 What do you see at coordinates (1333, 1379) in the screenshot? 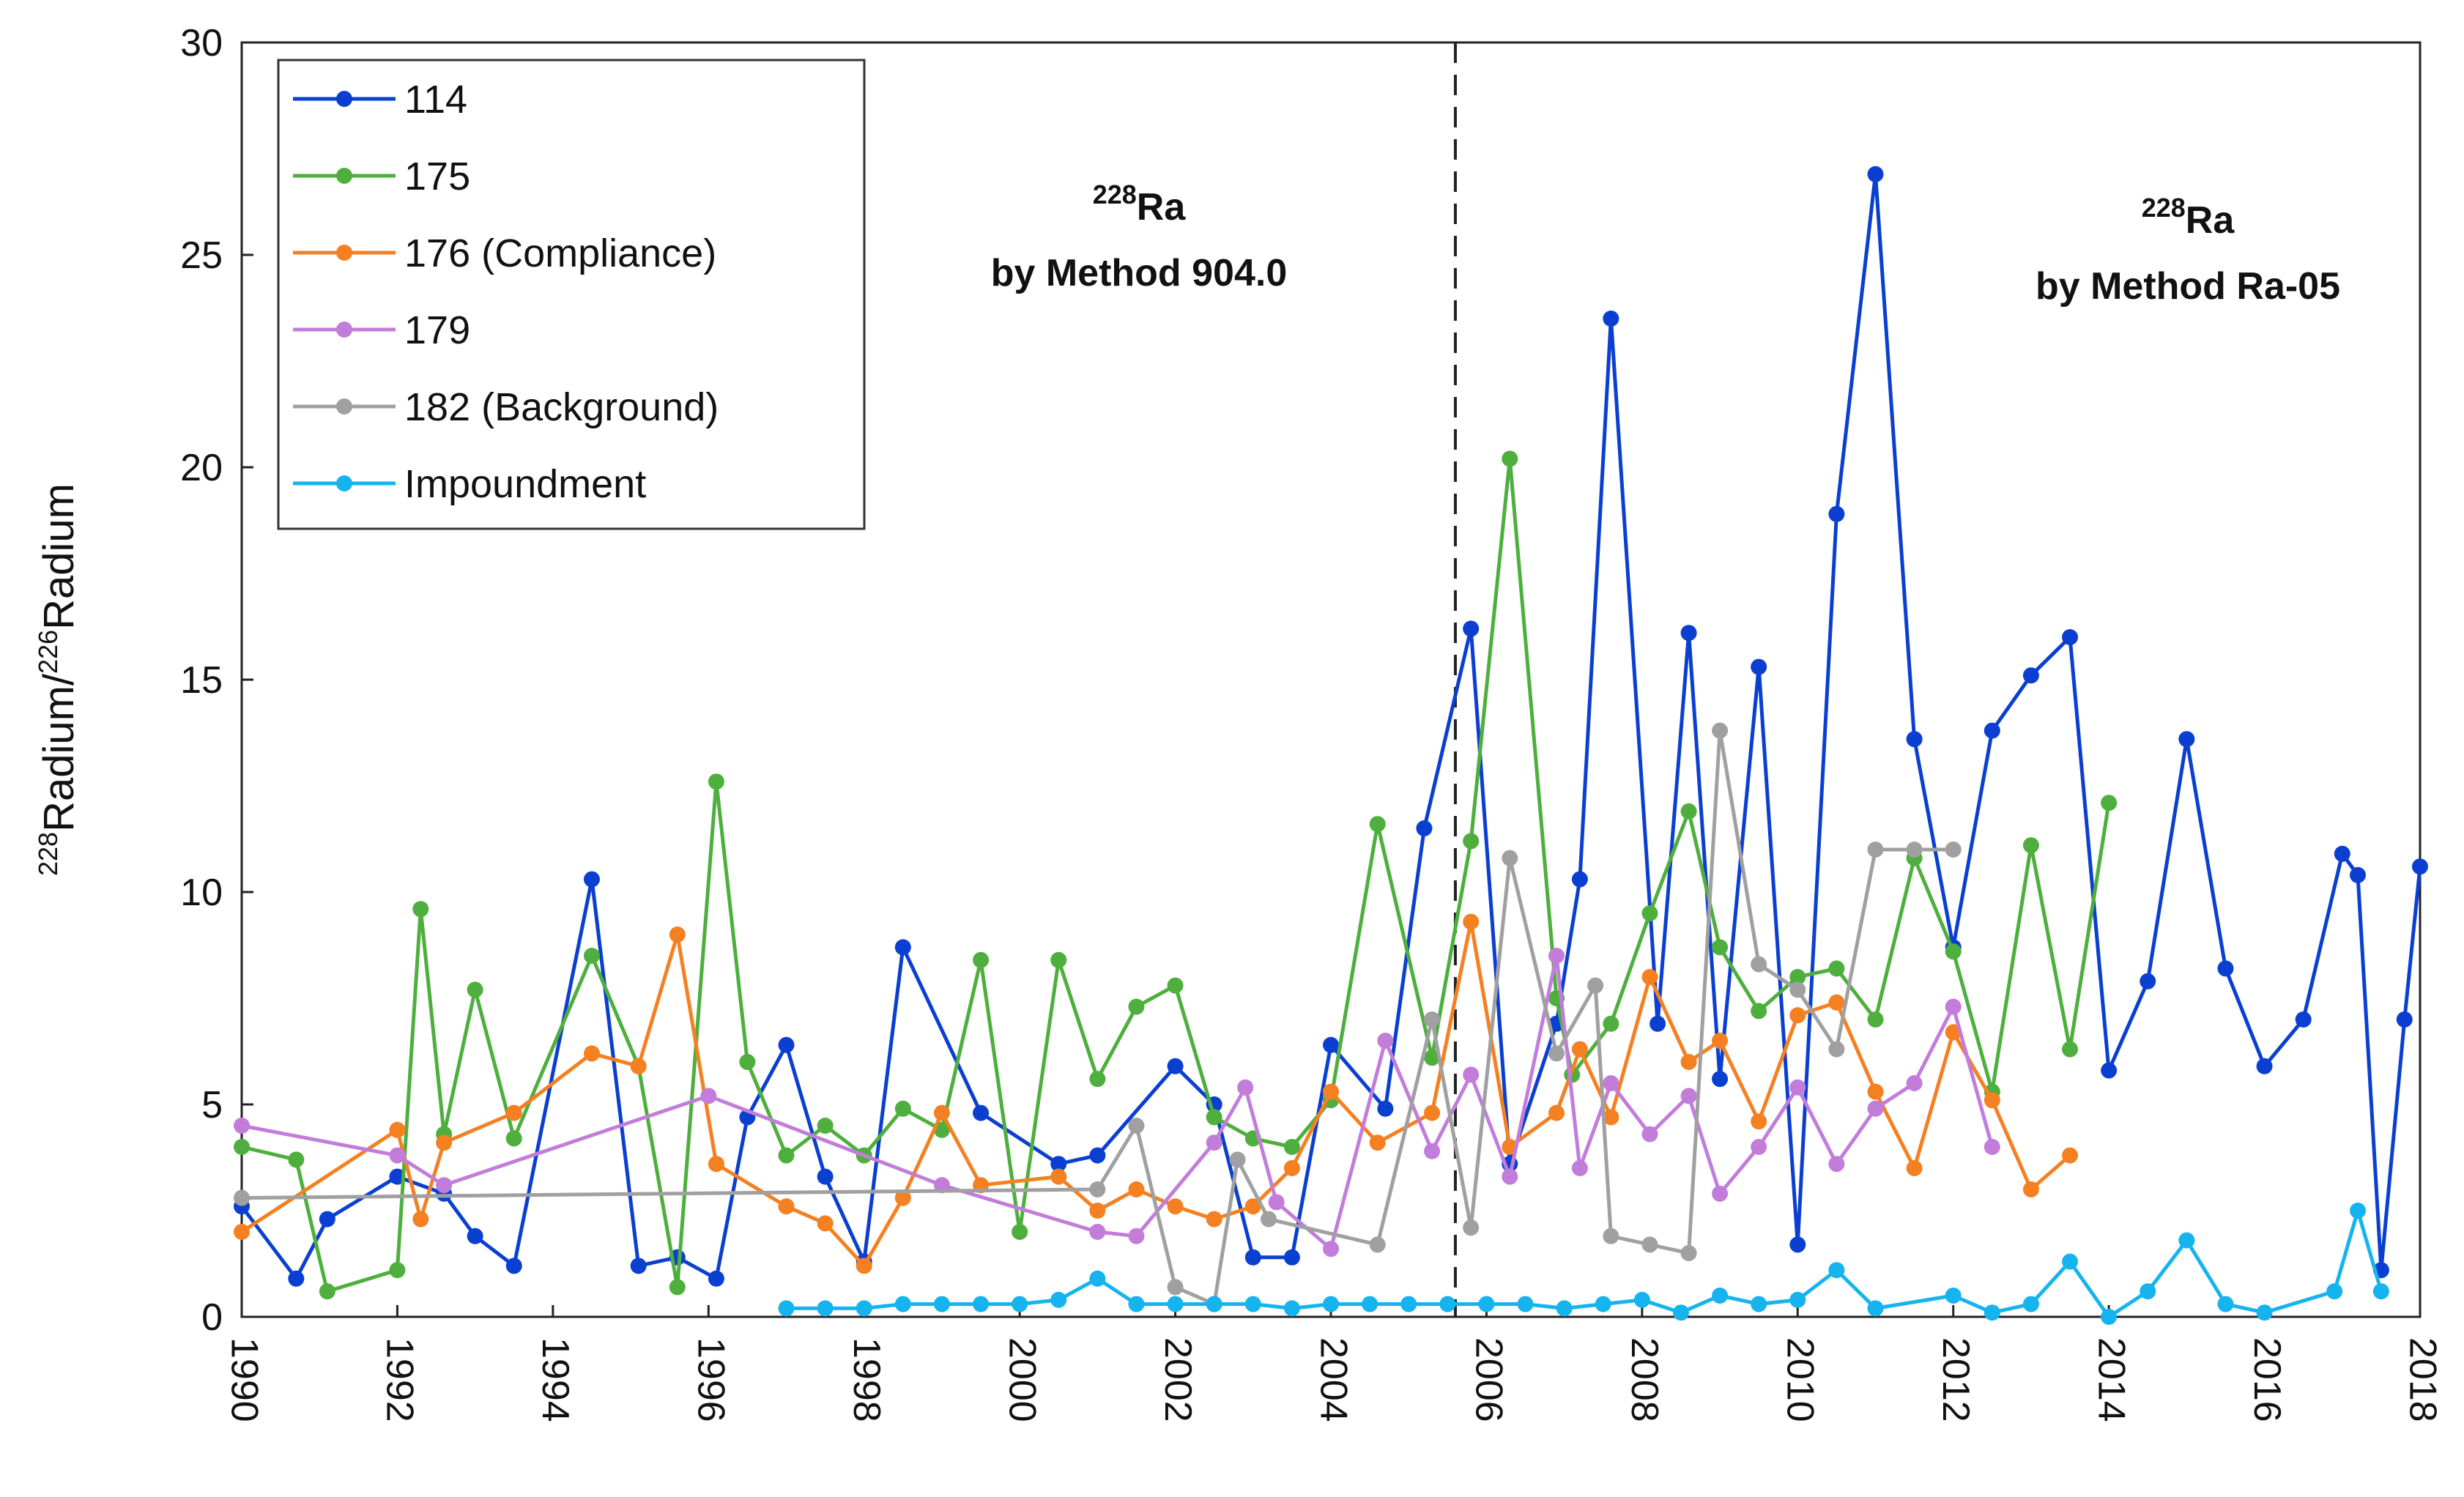
I see `x-tick-label-7: 2004` at bounding box center [1333, 1379].